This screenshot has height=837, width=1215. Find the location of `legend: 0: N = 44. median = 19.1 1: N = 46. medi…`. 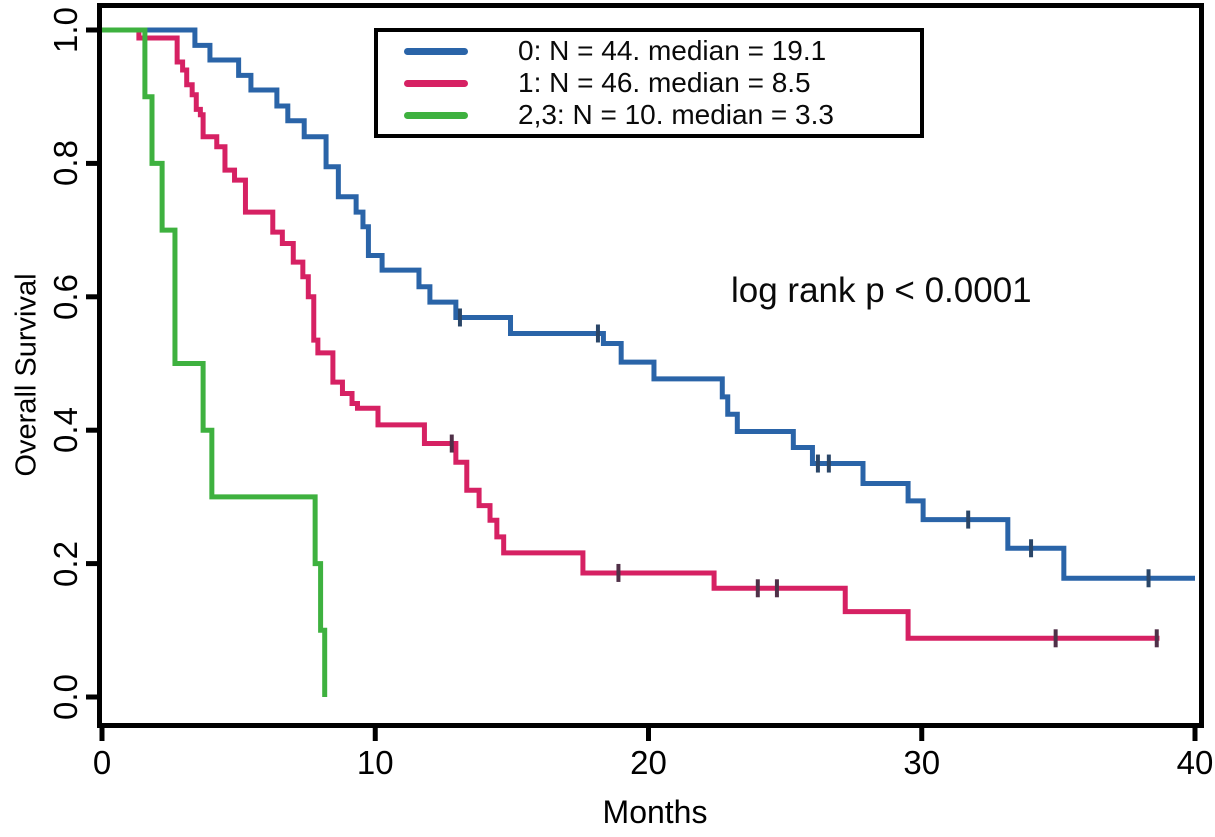

legend: 0: N = 44. median = 19.1 1: N = 46. medi… is located at coordinates (649, 83).